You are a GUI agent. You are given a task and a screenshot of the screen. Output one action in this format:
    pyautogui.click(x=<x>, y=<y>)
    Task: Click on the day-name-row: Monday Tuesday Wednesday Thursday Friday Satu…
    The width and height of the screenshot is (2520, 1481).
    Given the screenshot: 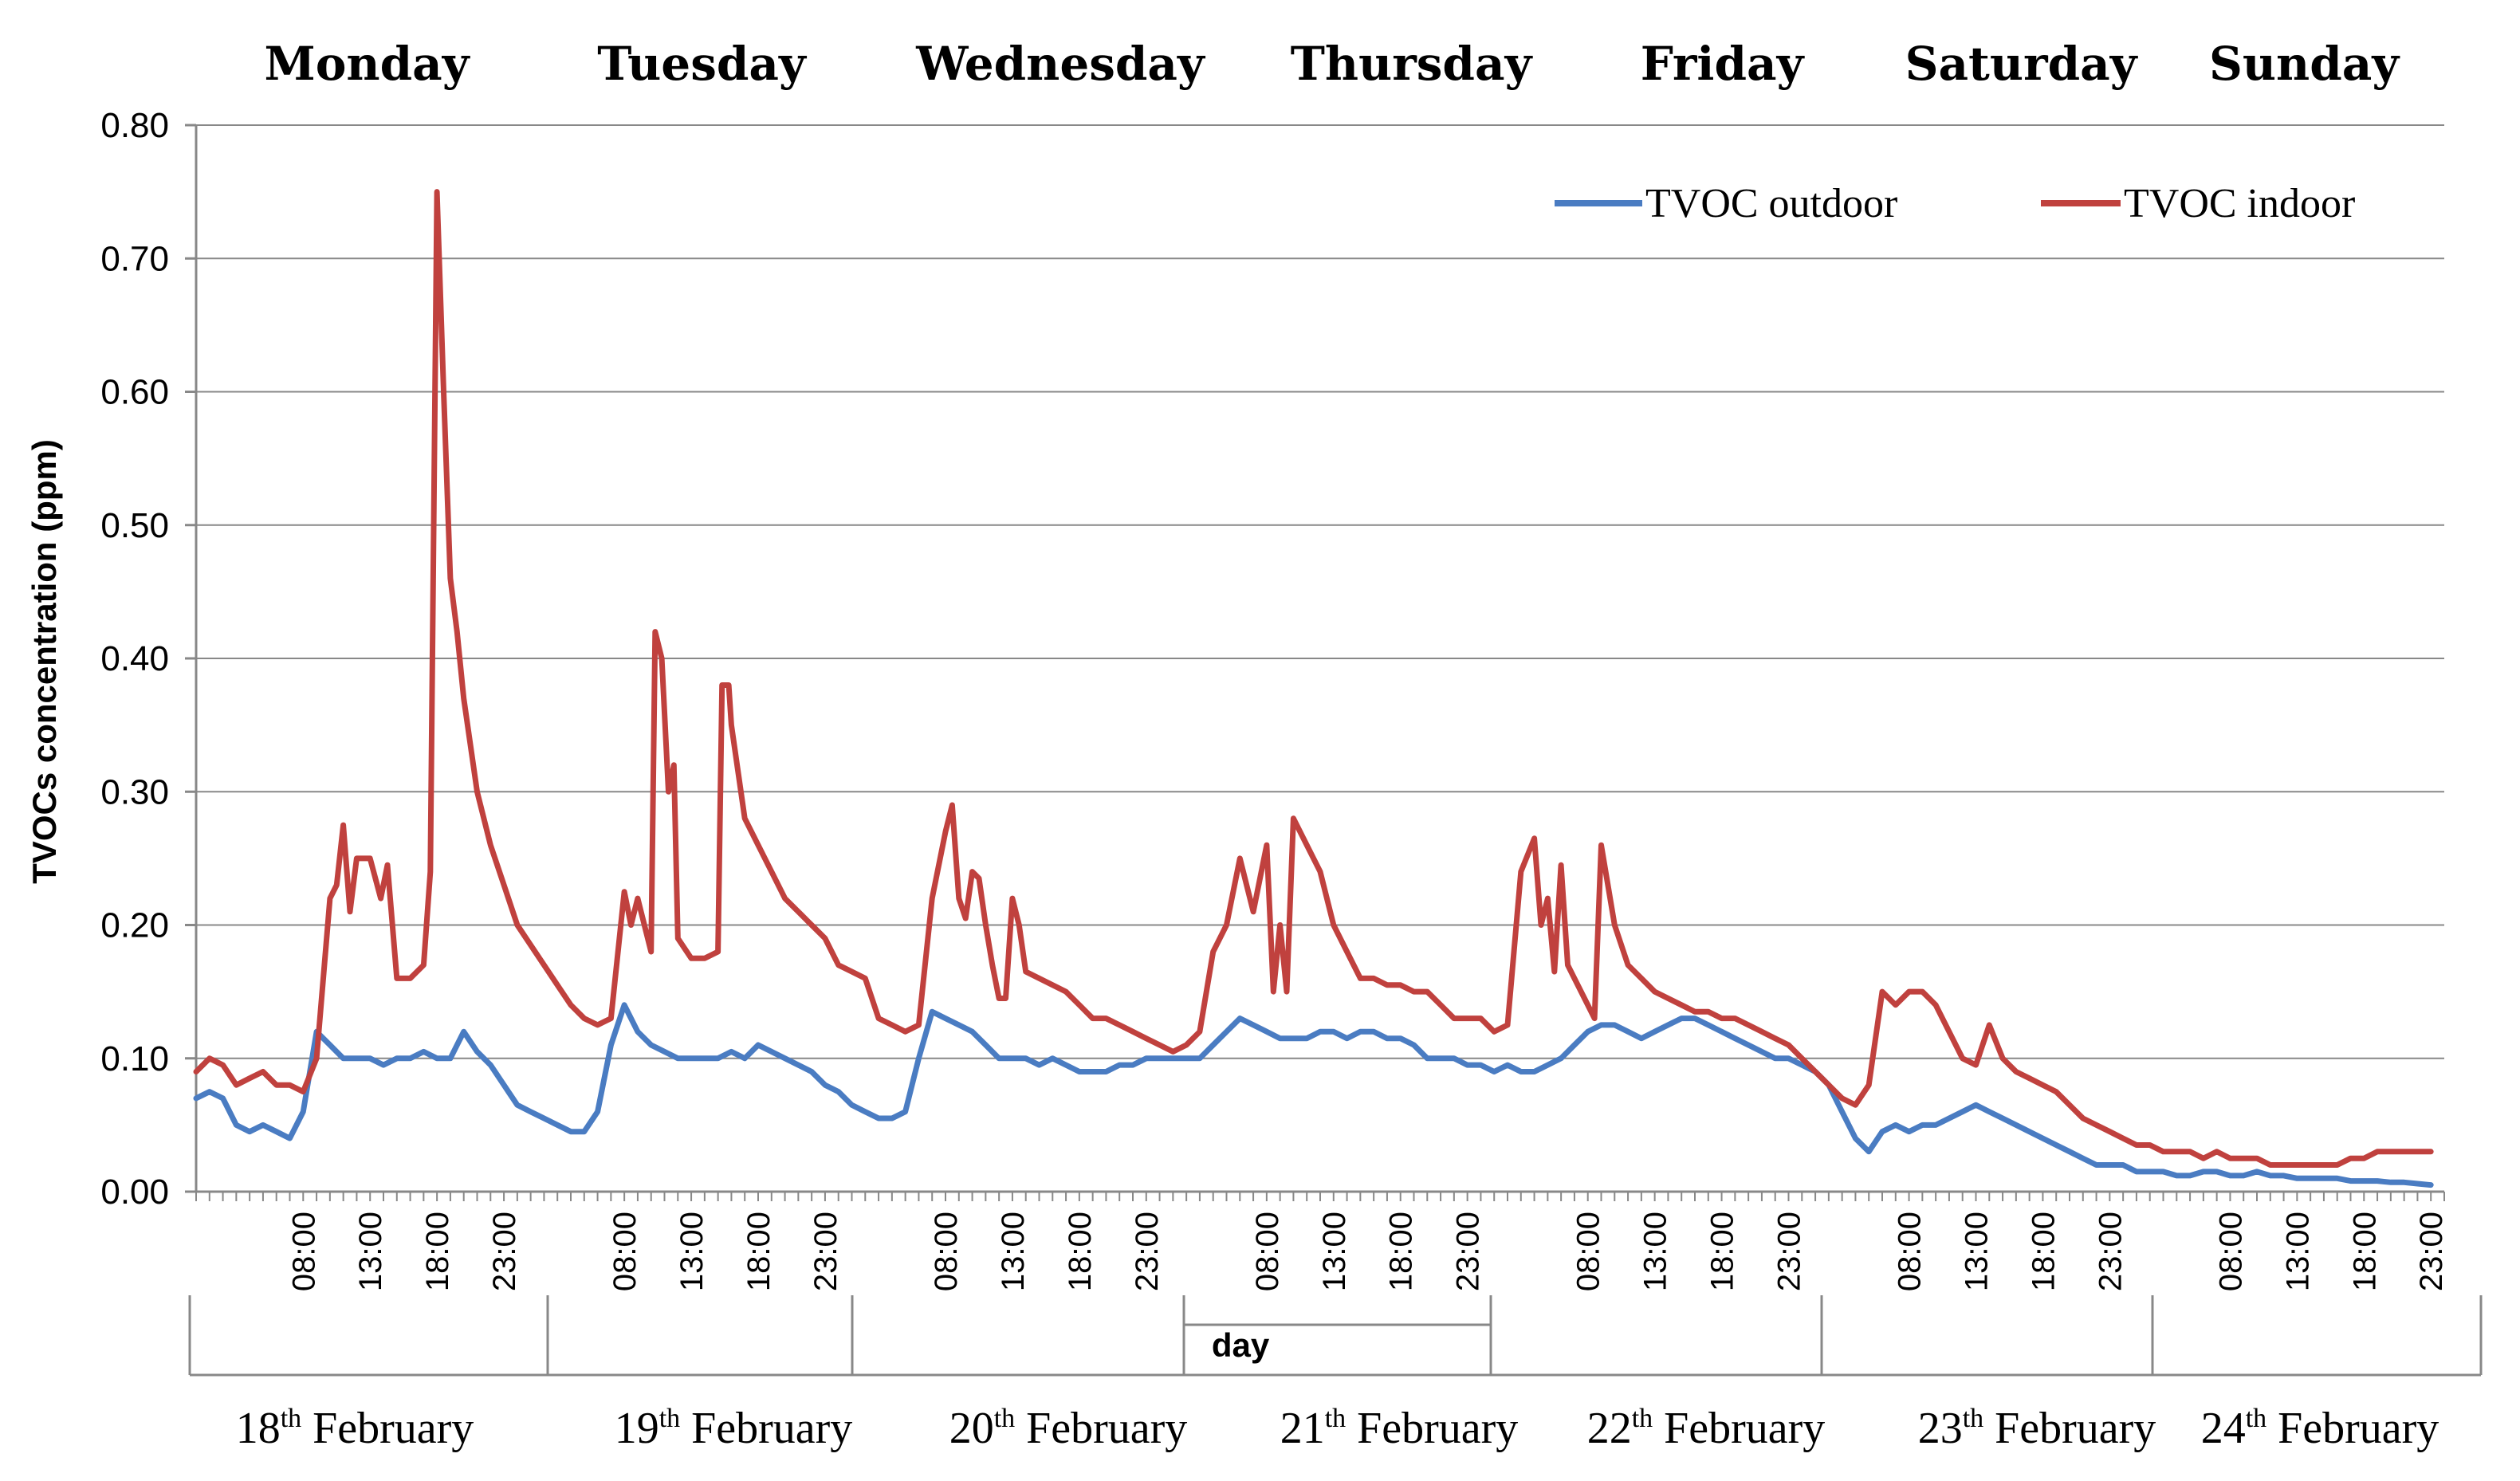 What is the action you would take?
    pyautogui.click(x=1333, y=64)
    